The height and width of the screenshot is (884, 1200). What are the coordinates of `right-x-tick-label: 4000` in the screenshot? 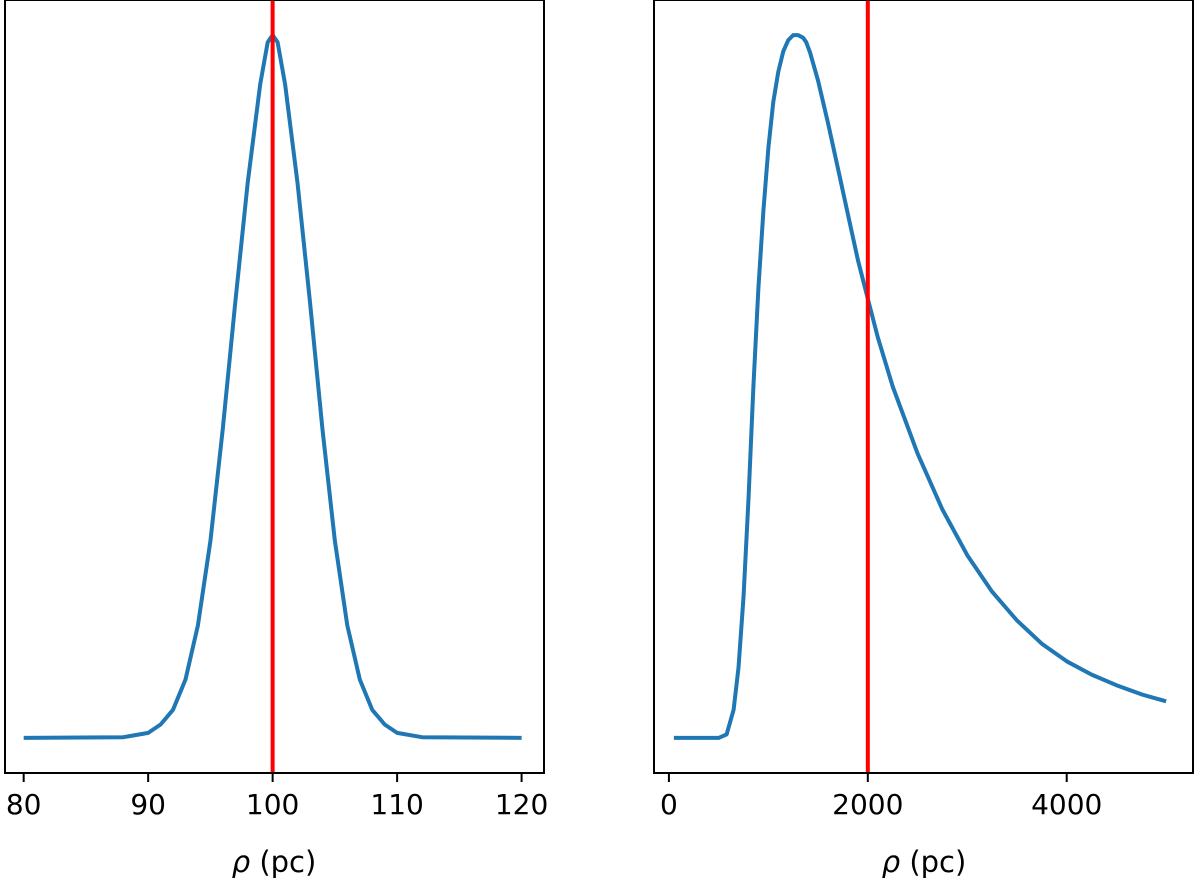 It's located at (1066, 804).